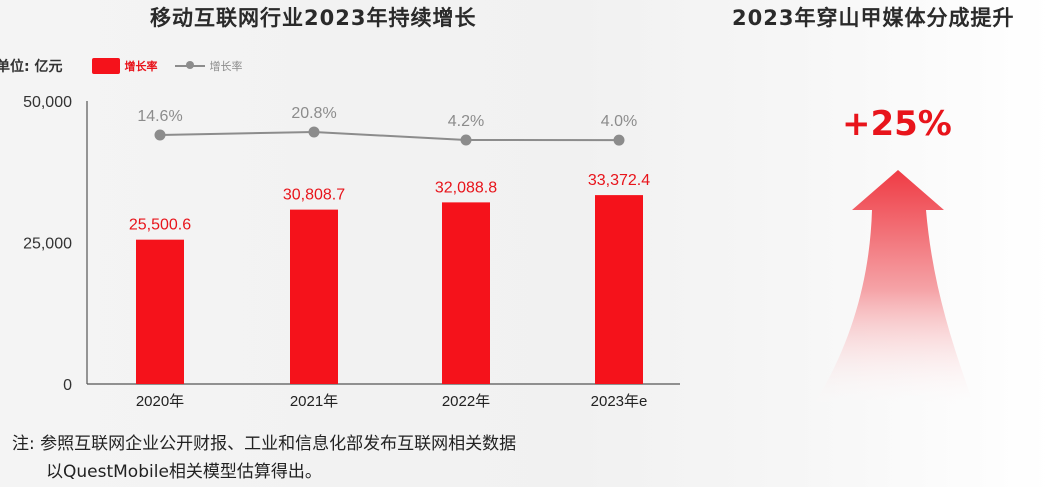  Describe the element at coordinates (873, 18) in the screenshot. I see `right-panel-title: 2023年穿山甲媒体分成提升` at that location.